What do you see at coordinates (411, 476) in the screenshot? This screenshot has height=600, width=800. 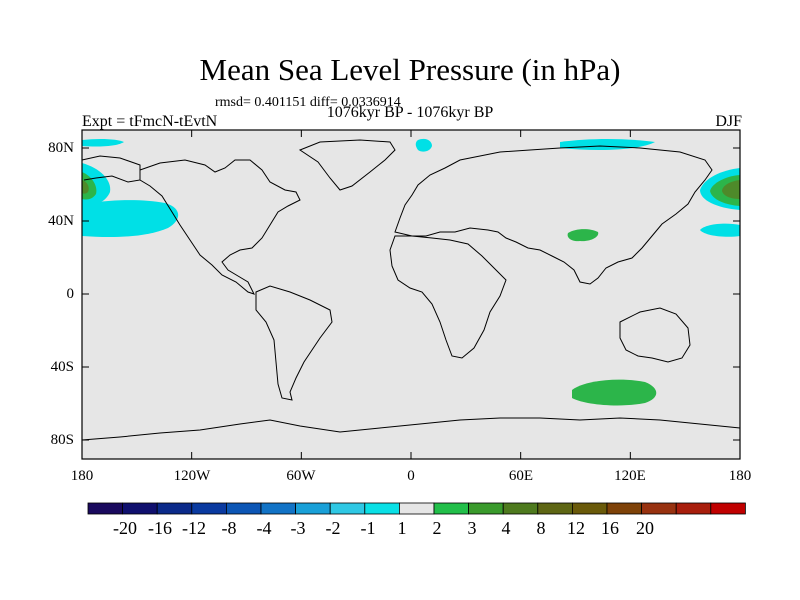 I see `lon-label-0: 0` at bounding box center [411, 476].